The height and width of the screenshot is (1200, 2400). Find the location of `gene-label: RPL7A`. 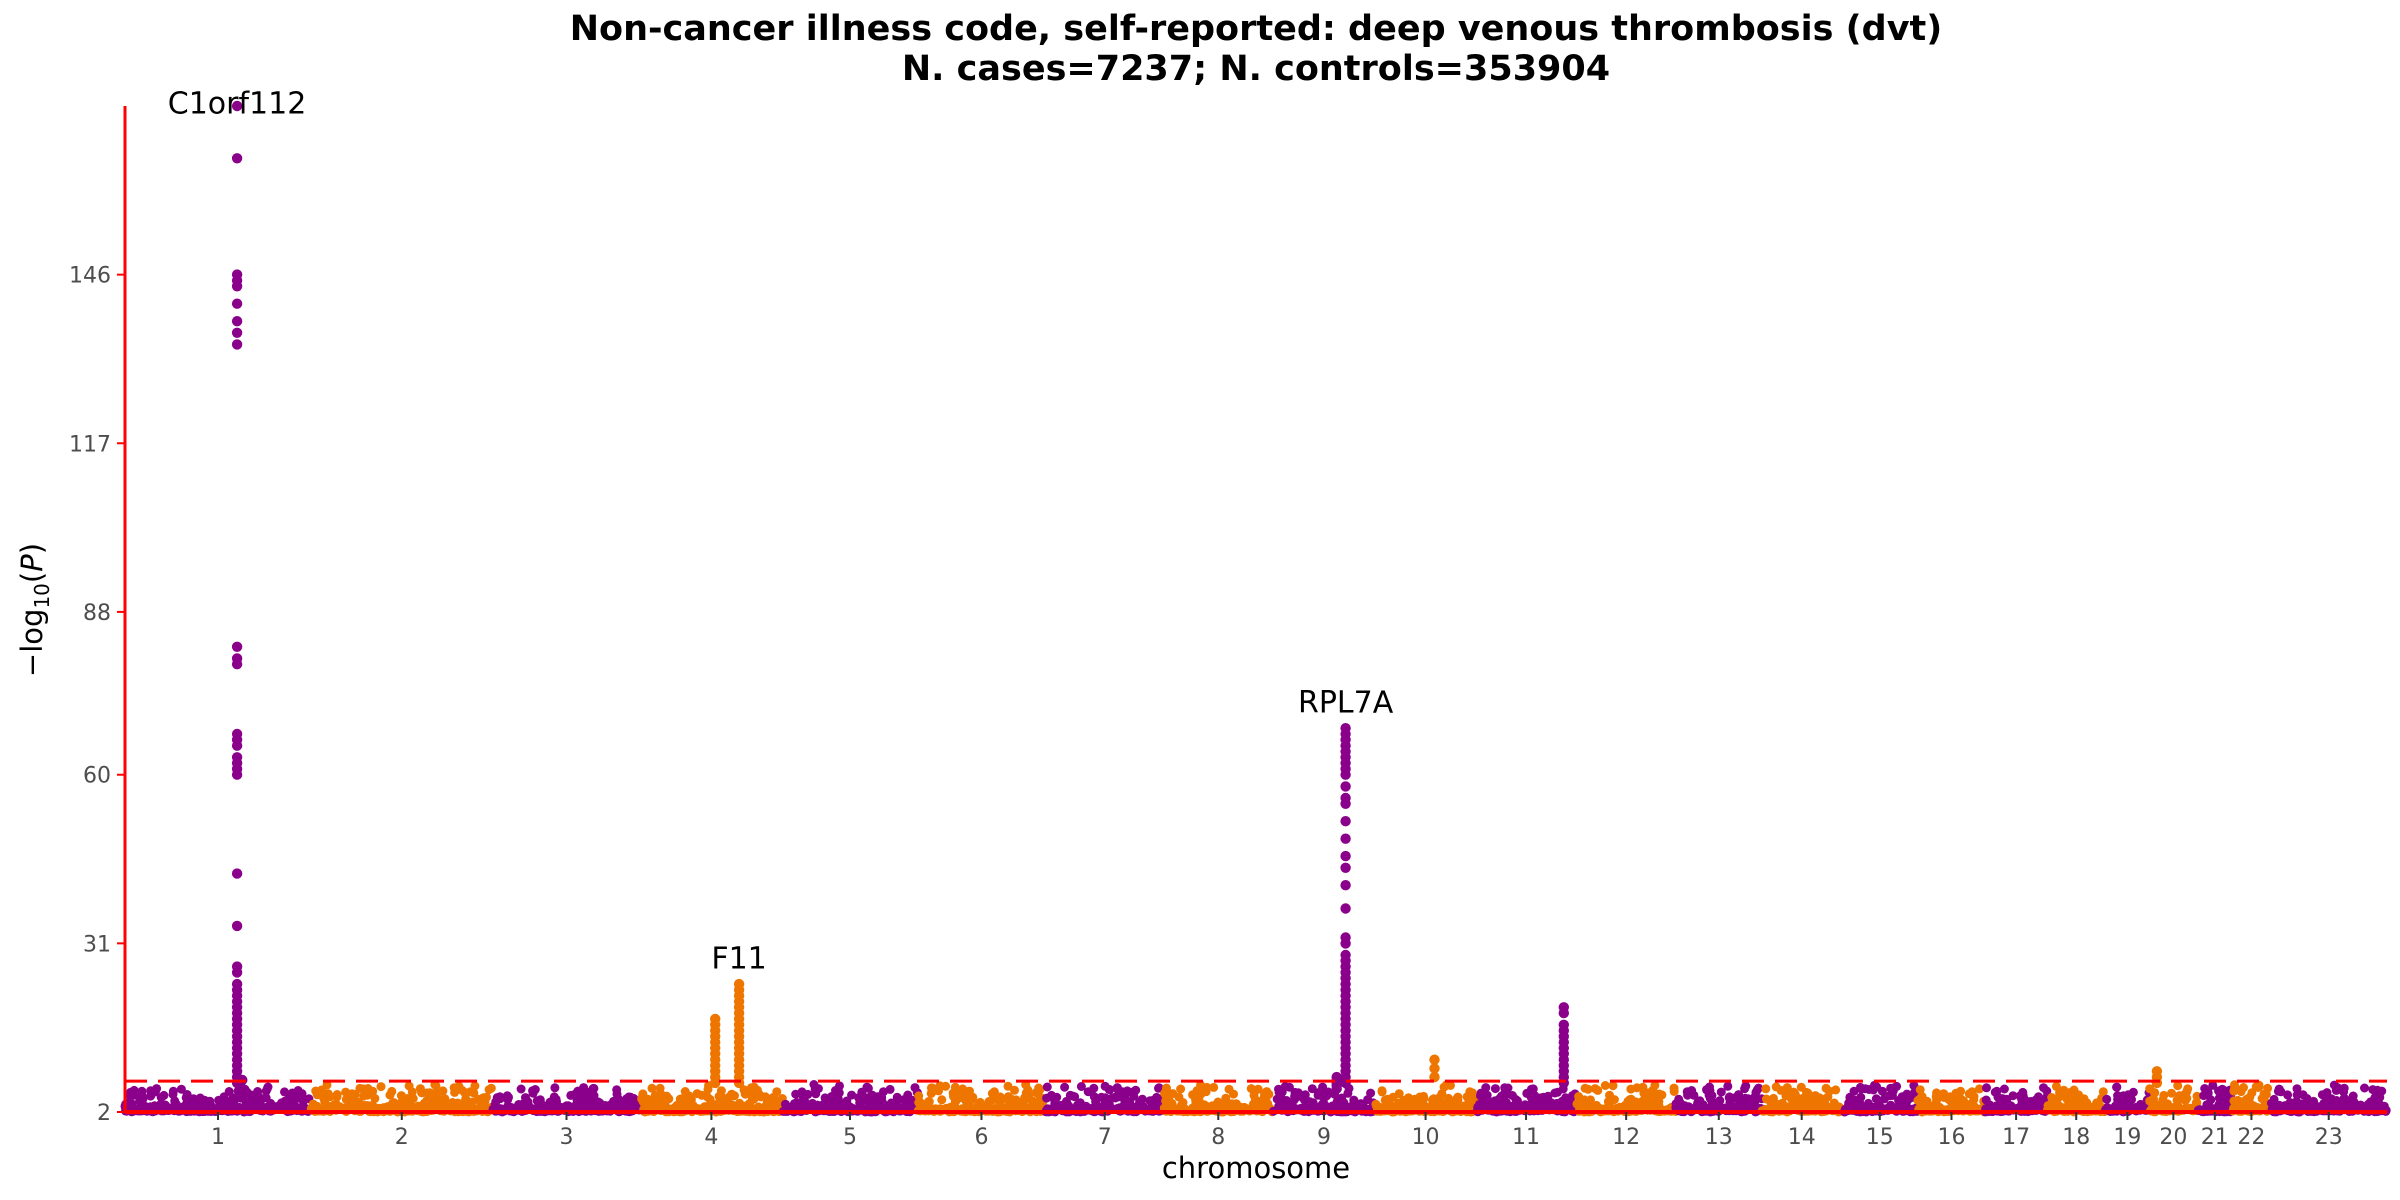

gene-label: RPL7A is located at coordinates (1346, 703).